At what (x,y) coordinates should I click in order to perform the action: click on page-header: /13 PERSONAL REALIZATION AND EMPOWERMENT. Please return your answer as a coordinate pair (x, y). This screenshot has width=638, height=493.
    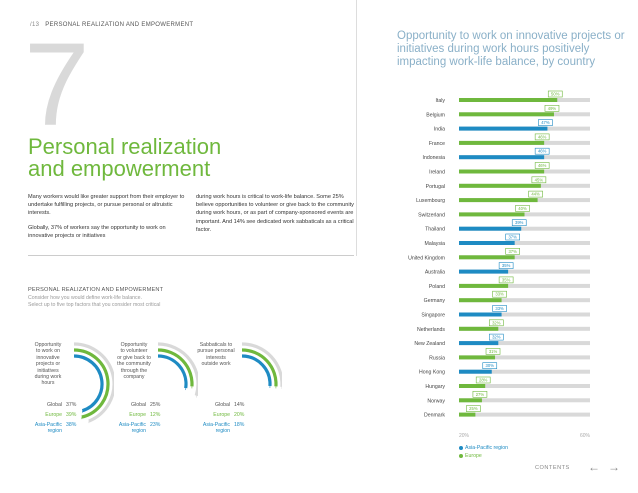
    Looking at the image, I should click on (111, 25).